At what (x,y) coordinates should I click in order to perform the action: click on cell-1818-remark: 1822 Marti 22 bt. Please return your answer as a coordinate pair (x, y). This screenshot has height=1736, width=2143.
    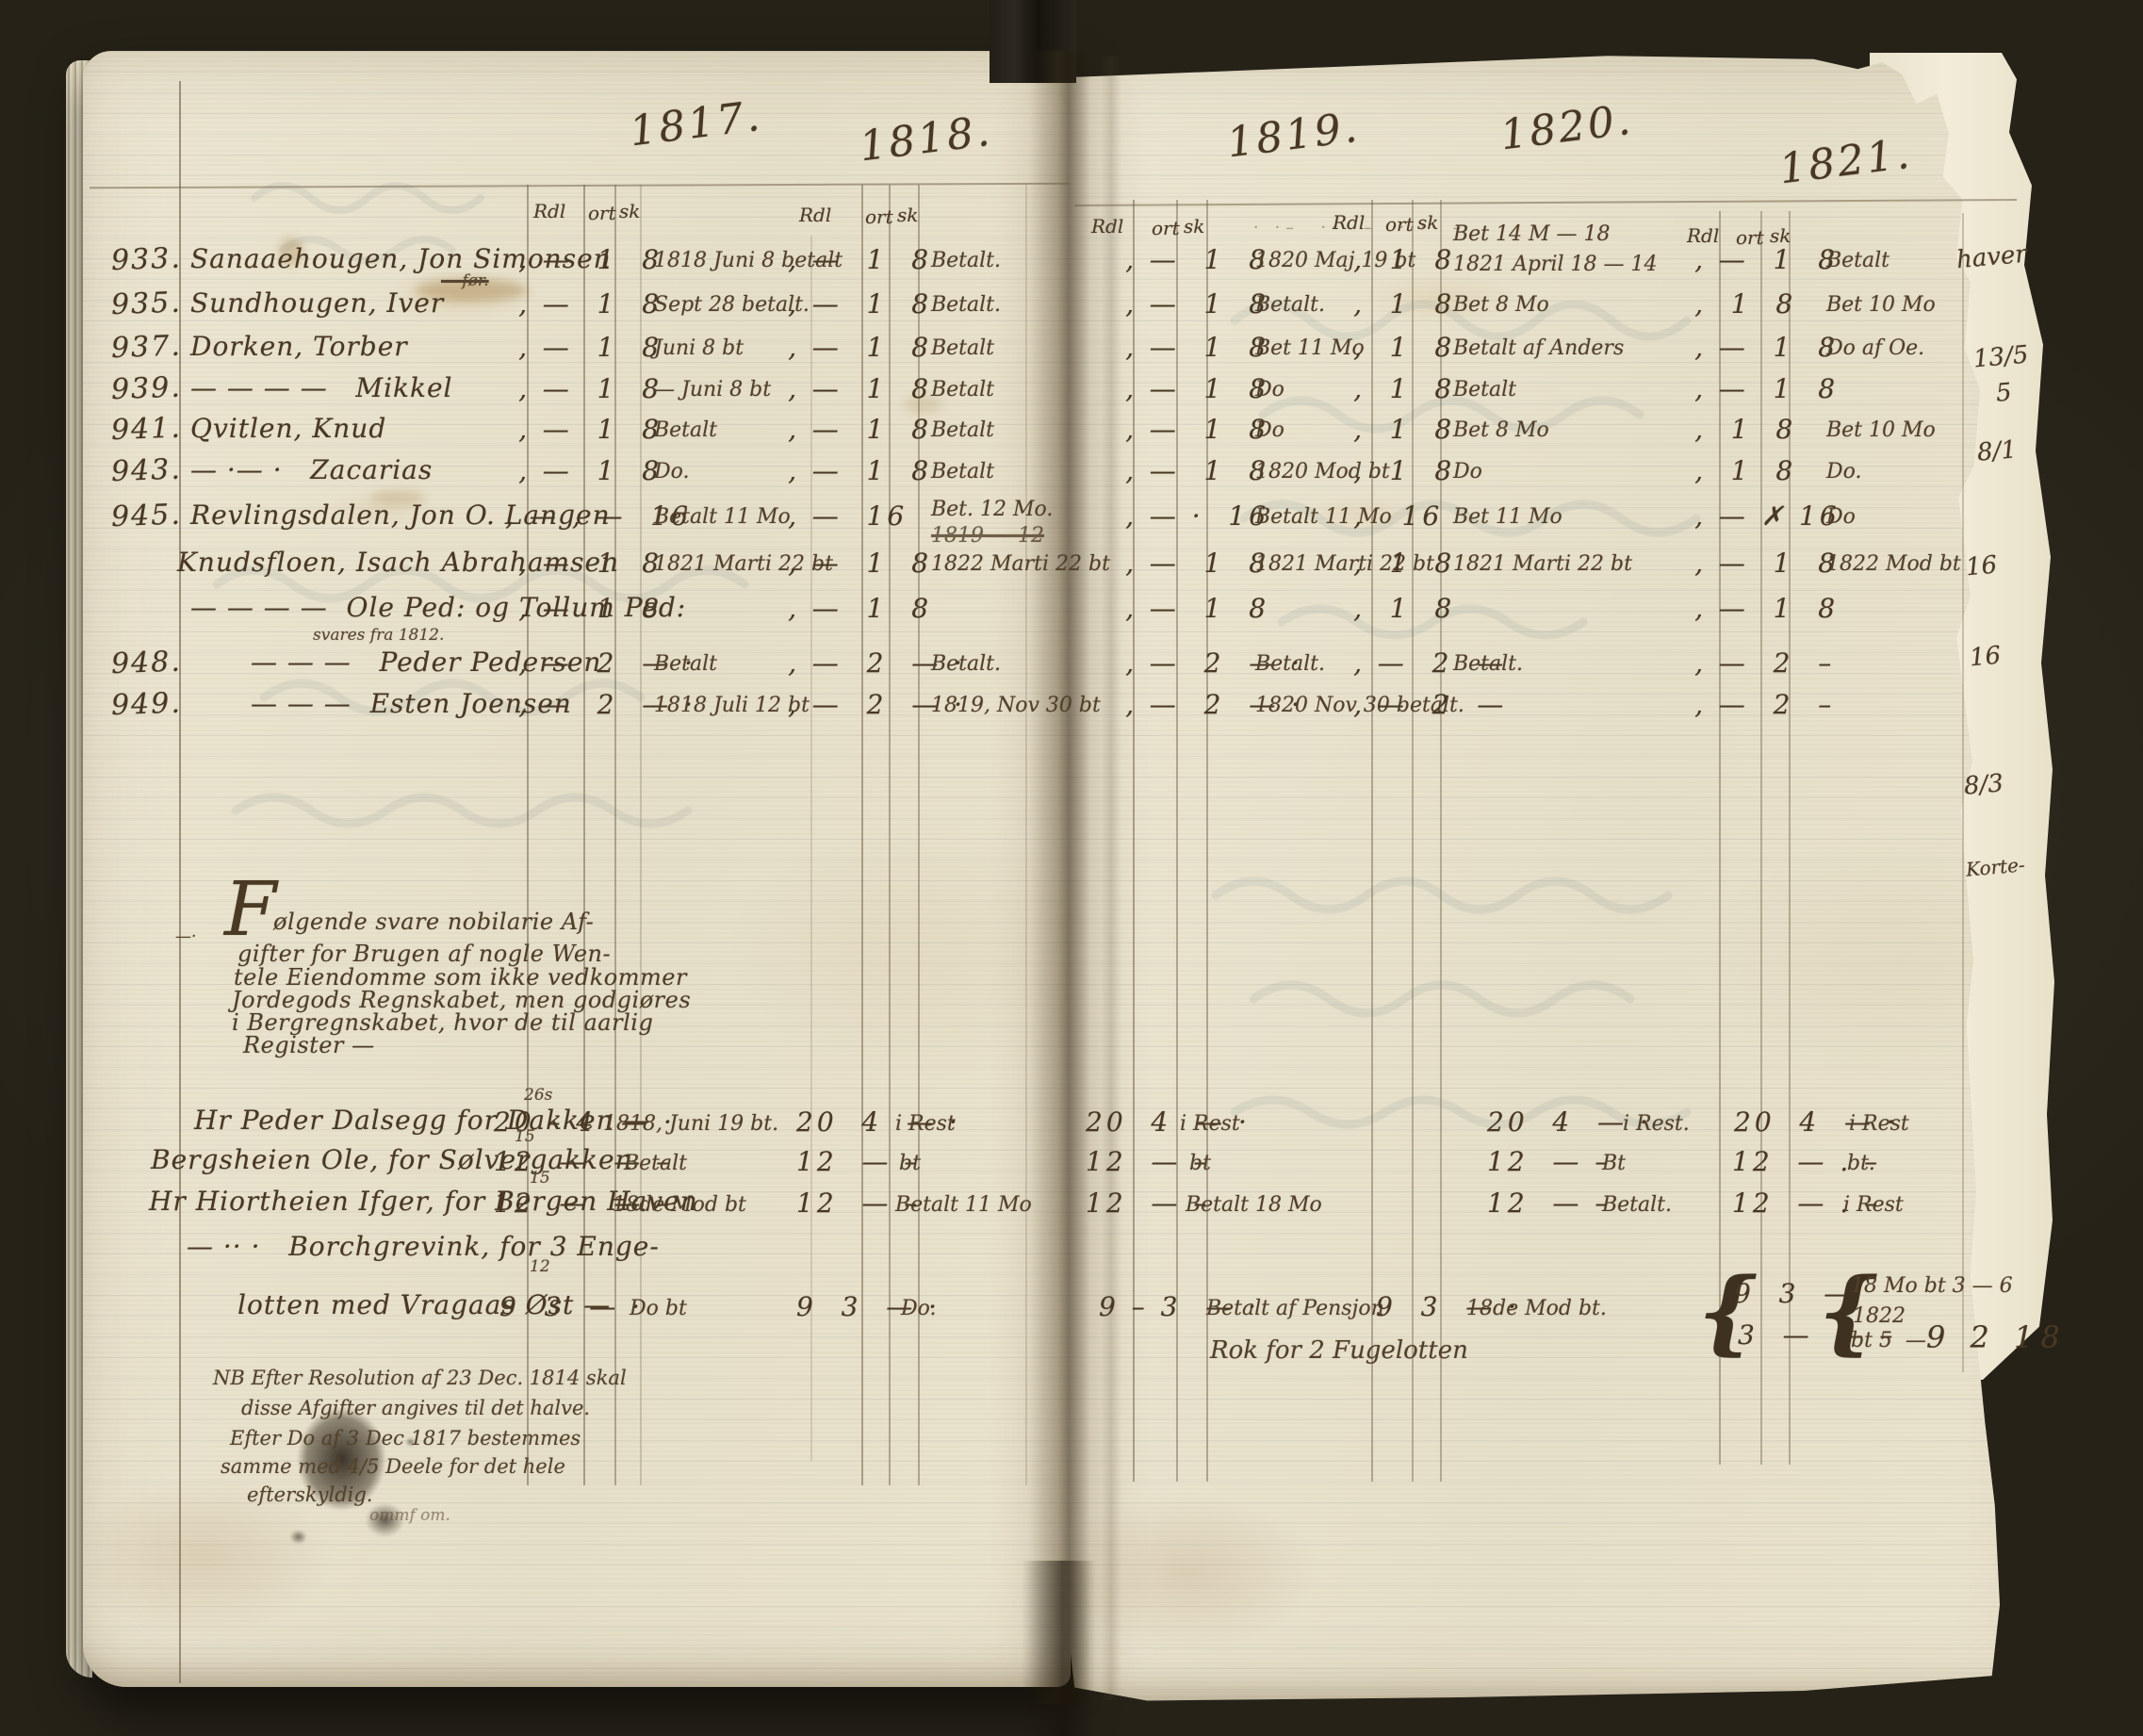
    Looking at the image, I should click on (1020, 564).